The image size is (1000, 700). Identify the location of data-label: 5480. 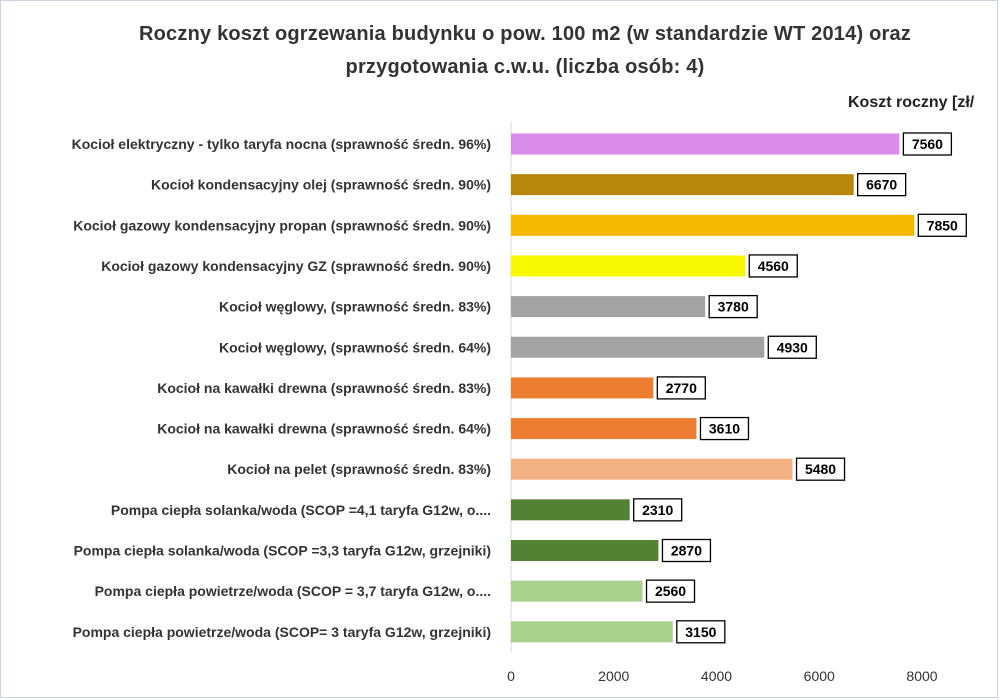
(820, 469).